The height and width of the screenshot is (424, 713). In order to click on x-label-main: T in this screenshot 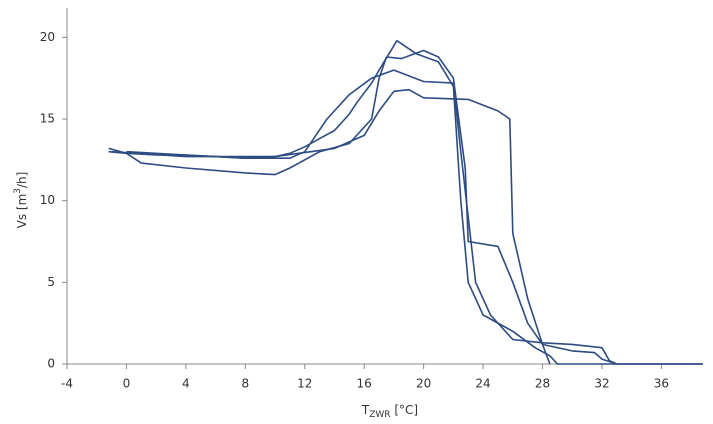, I will do `click(365, 410)`.